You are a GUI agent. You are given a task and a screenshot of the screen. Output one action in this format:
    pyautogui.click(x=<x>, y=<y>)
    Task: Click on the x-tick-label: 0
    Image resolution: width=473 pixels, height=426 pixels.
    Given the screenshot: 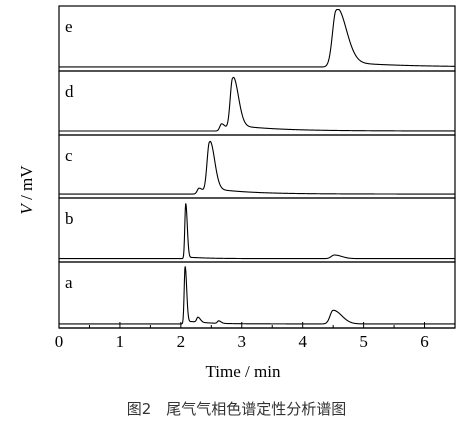 What is the action you would take?
    pyautogui.click(x=59, y=341)
    